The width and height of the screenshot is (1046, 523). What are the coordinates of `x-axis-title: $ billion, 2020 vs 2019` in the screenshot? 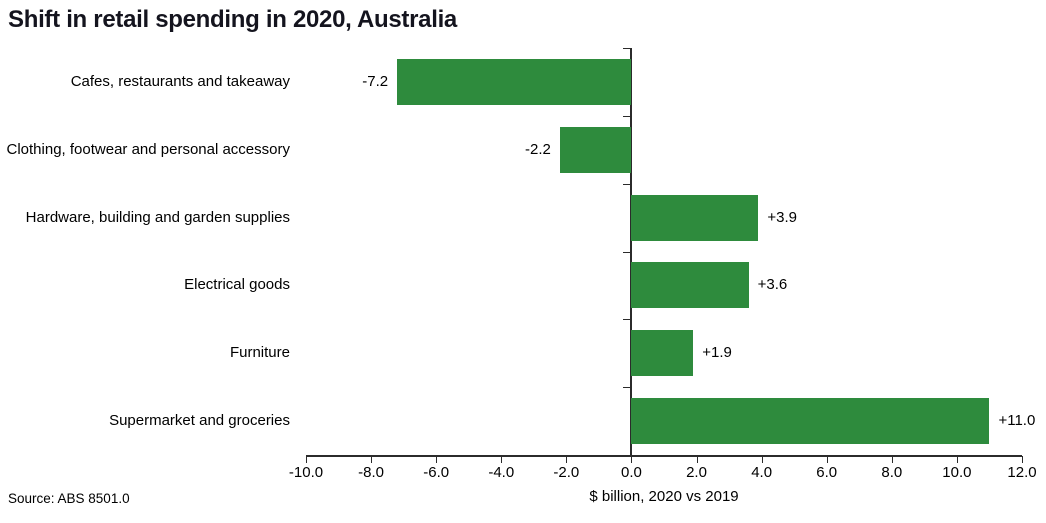 It's located at (664, 496).